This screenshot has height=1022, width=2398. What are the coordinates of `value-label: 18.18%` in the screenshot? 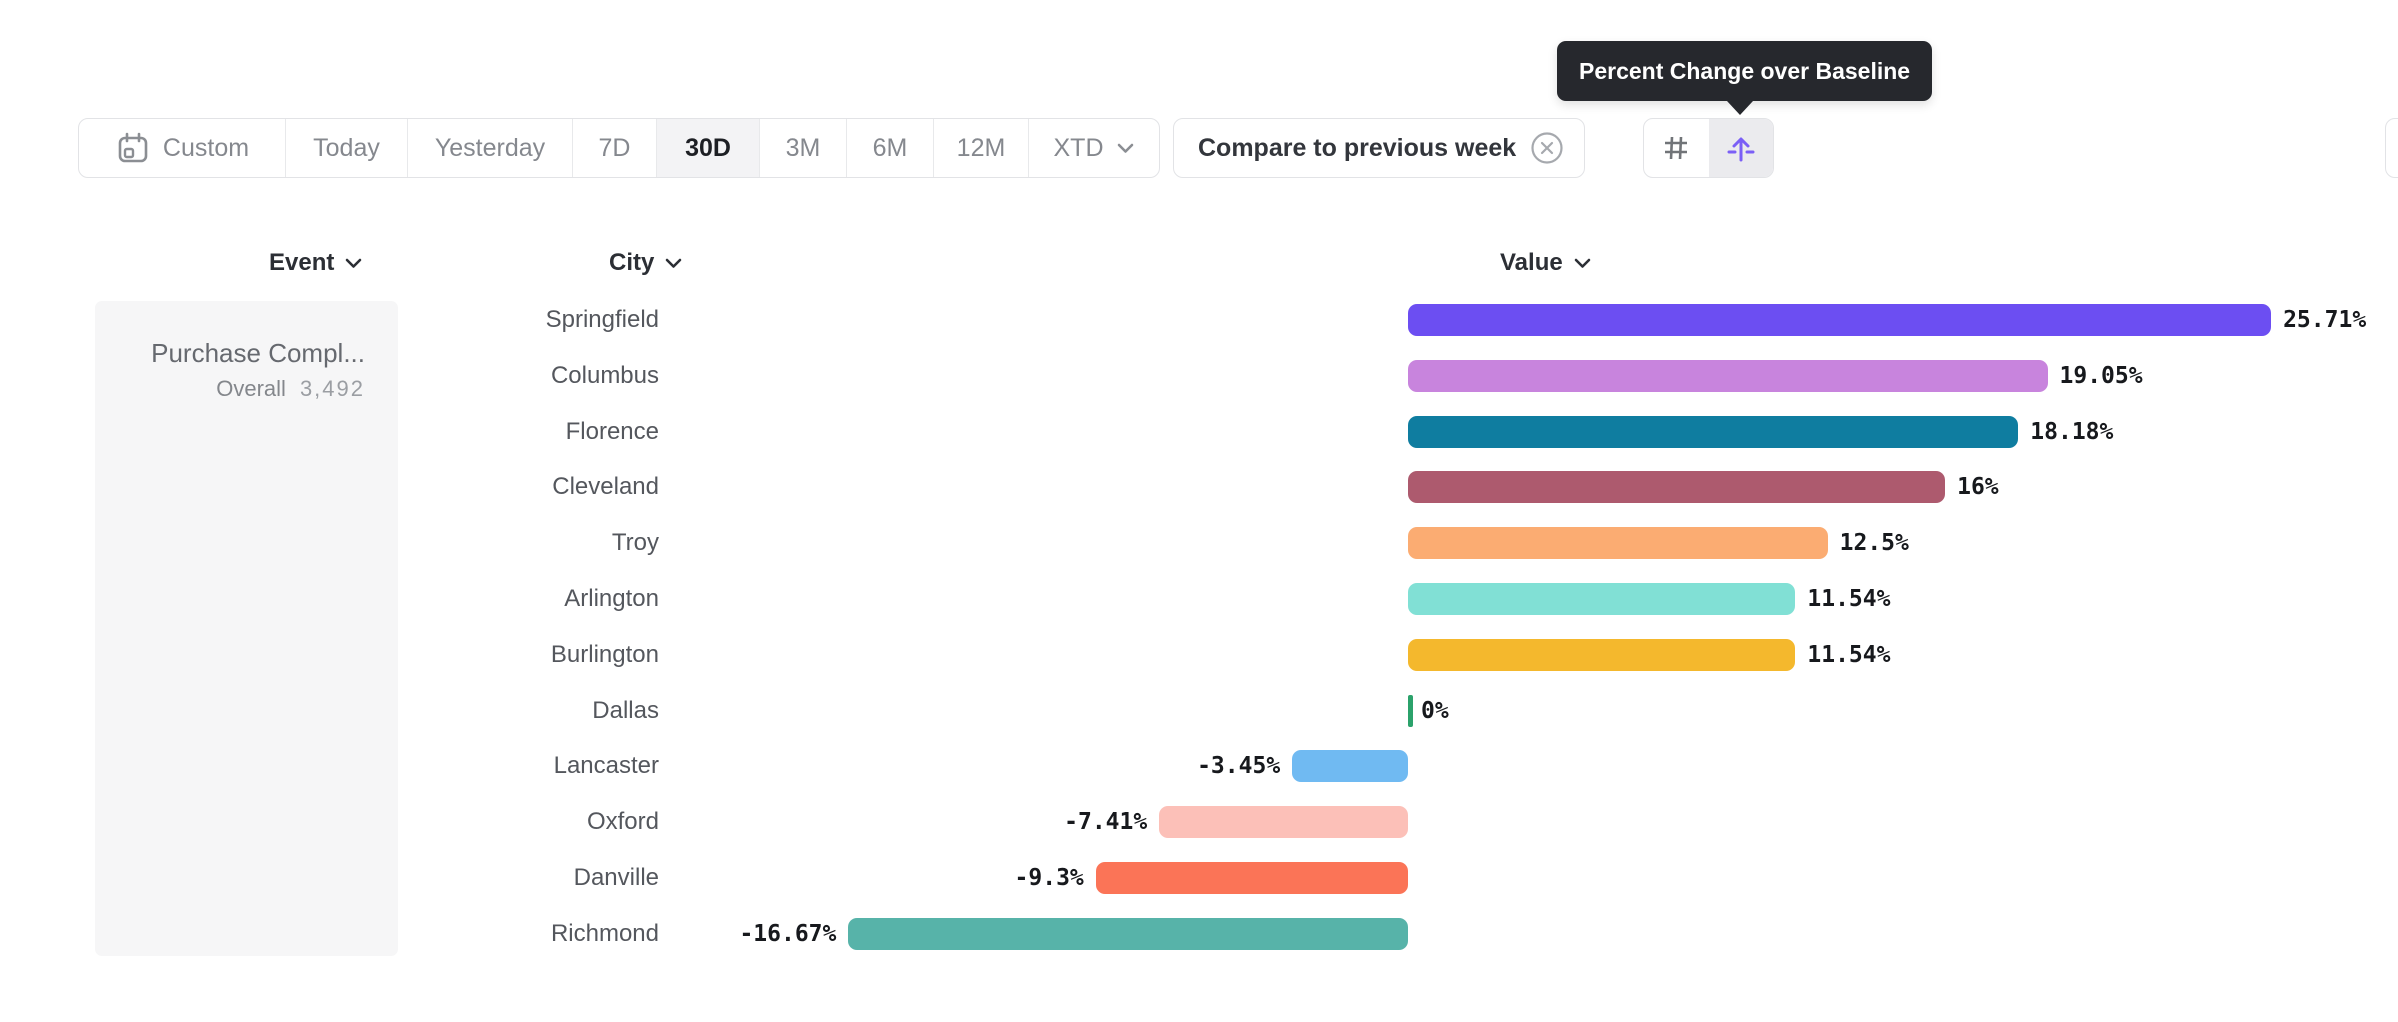 It's located at (2072, 431).